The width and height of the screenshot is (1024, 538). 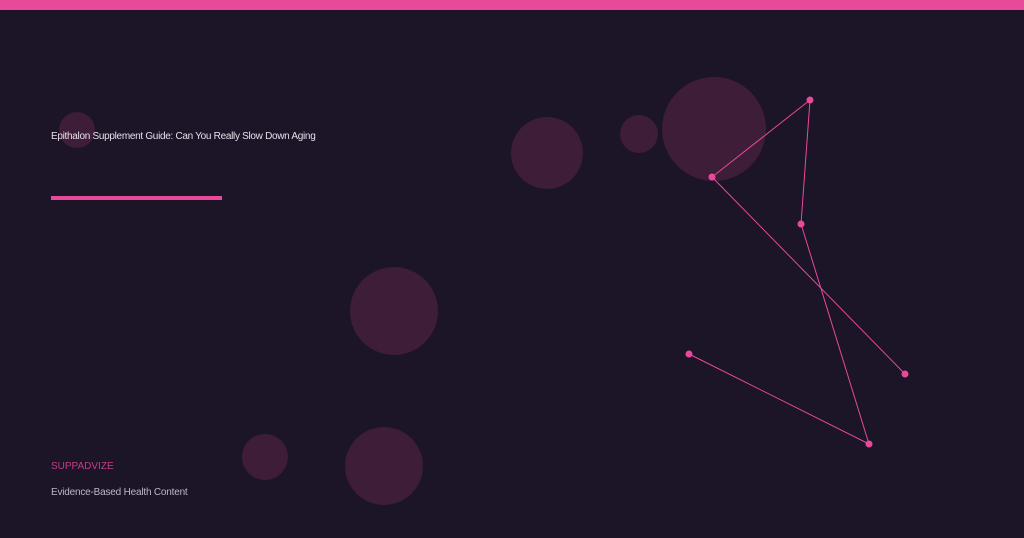 I want to click on constellation-line, so click(x=797, y=271).